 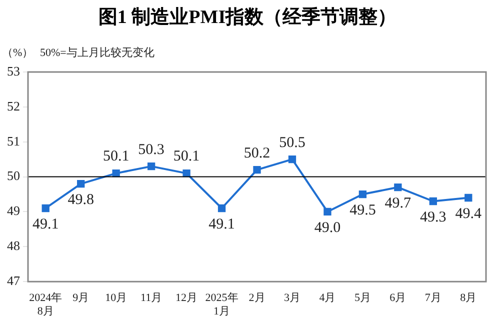 What do you see at coordinates (257, 153) in the screenshot?
I see `text: 50.2` at bounding box center [257, 153].